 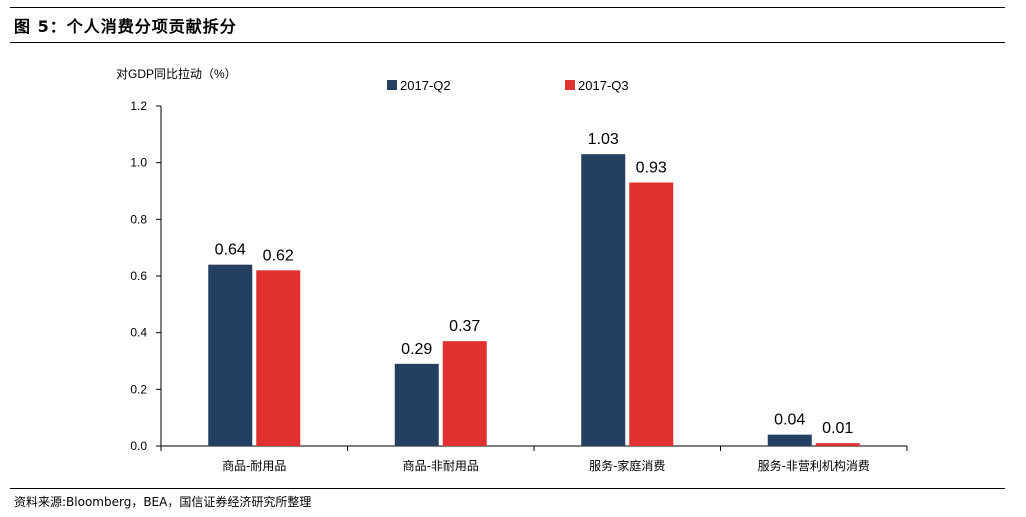 What do you see at coordinates (507, 7) in the screenshot?
I see `title-rule-top` at bounding box center [507, 7].